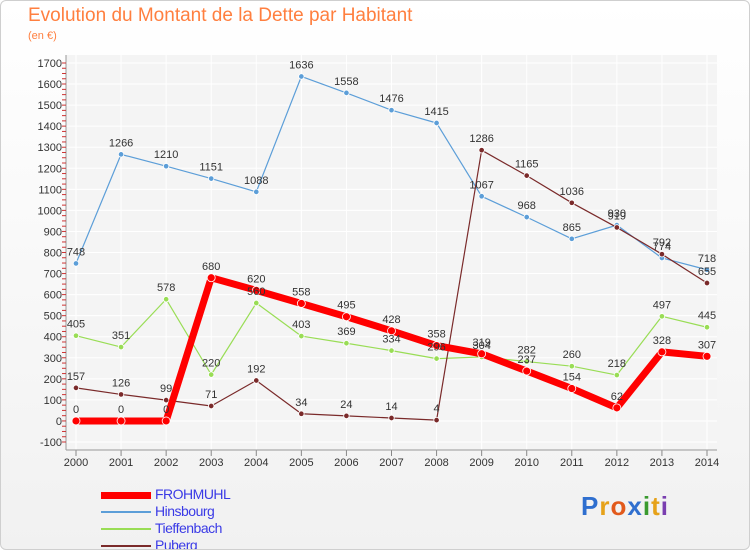  Describe the element at coordinates (346, 405) in the screenshot. I see `data-label: 24` at that location.